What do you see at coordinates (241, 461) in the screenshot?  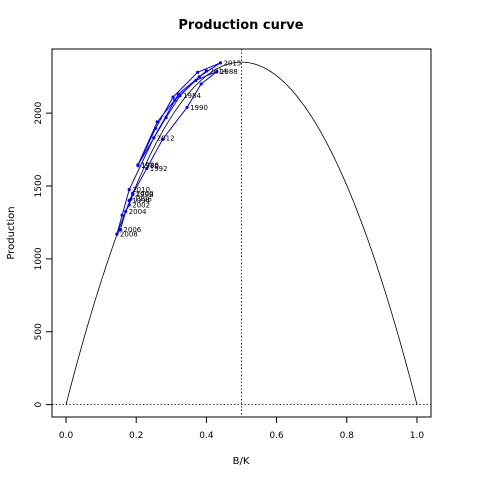 I see `x-axis-label: B/K` at bounding box center [241, 461].